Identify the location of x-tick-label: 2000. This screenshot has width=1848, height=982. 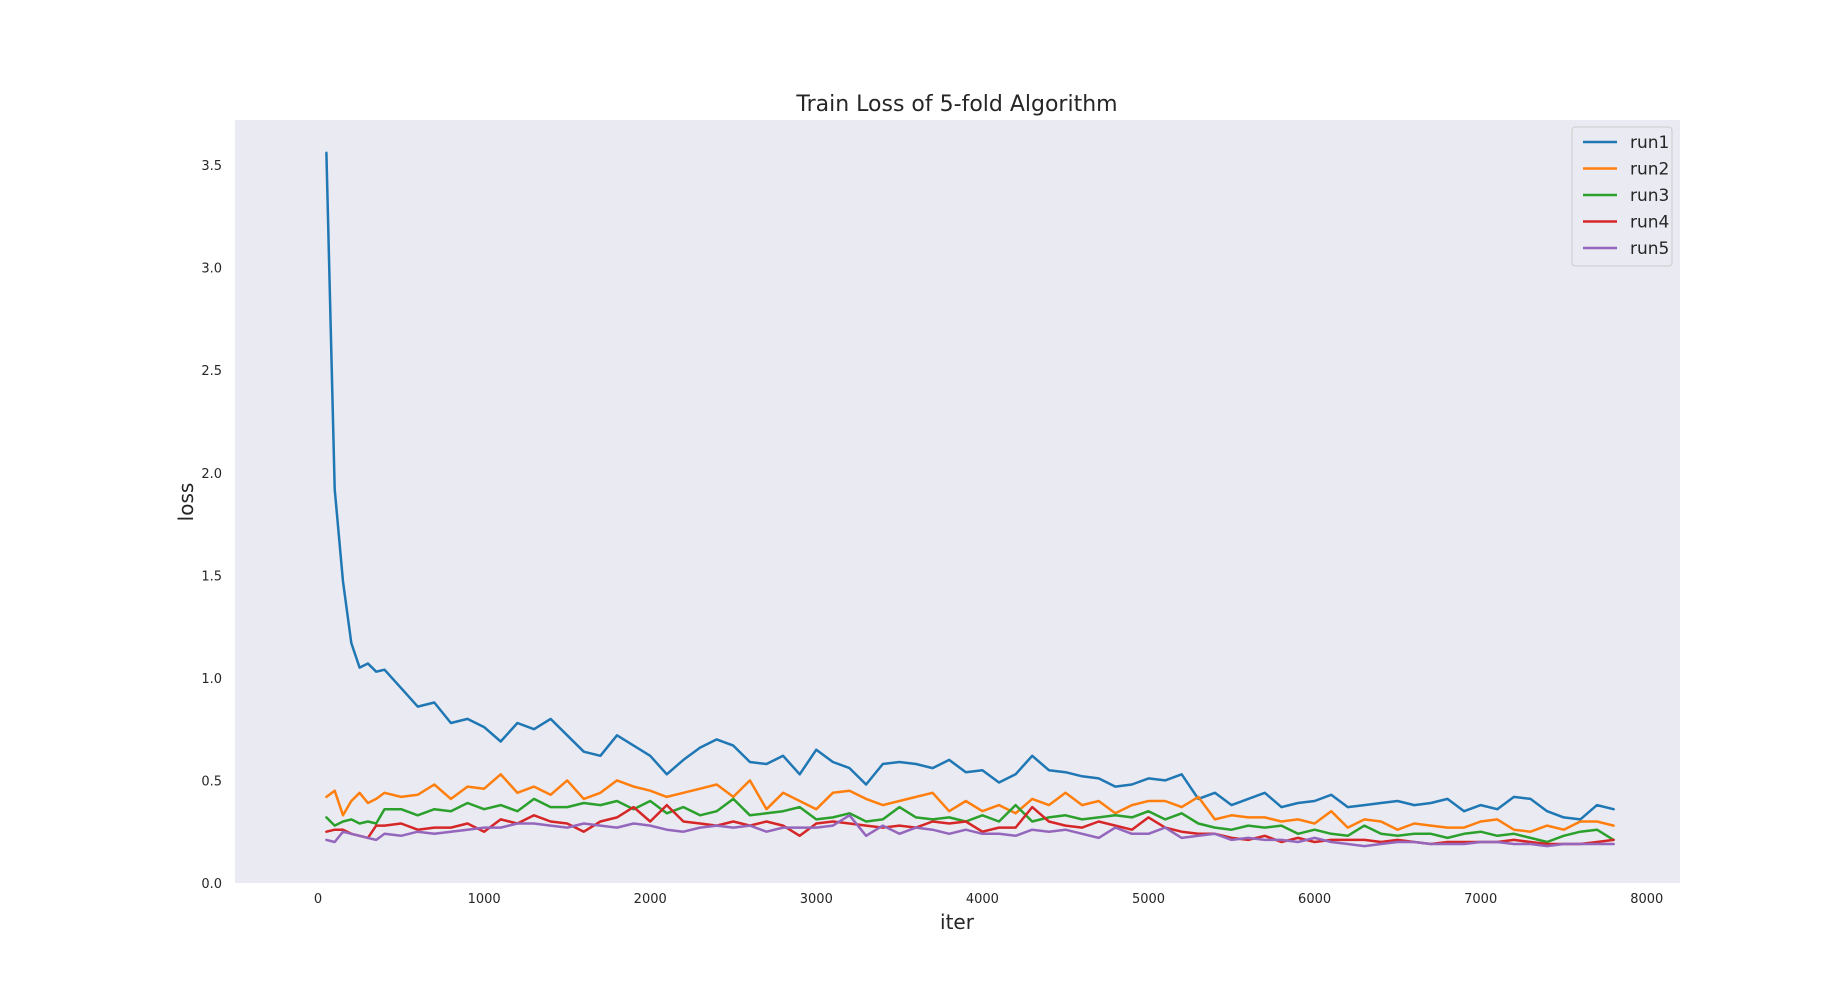
(650, 899).